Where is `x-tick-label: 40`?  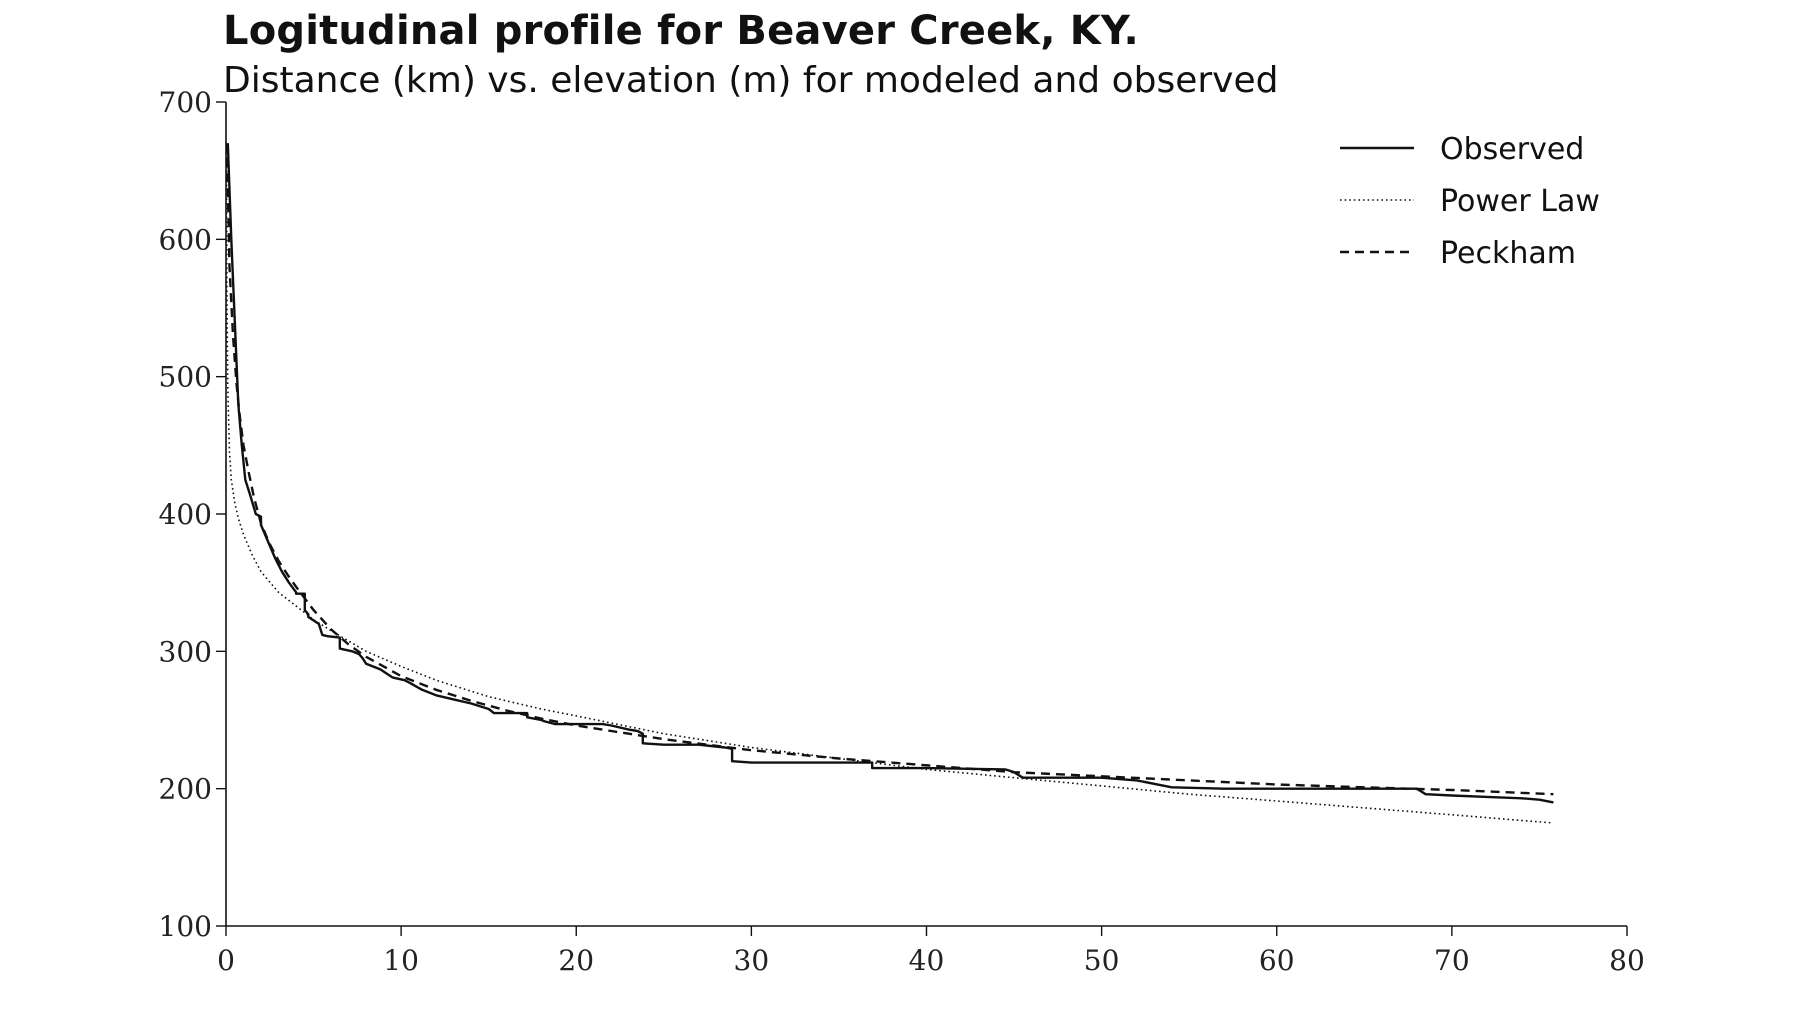 x-tick-label: 40 is located at coordinates (927, 960).